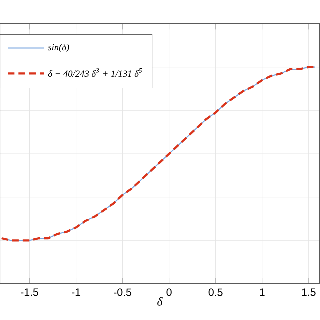 This screenshot has height=320, width=320. Describe the element at coordinates (169, 292) in the screenshot. I see `x-tick-label: 0` at that location.